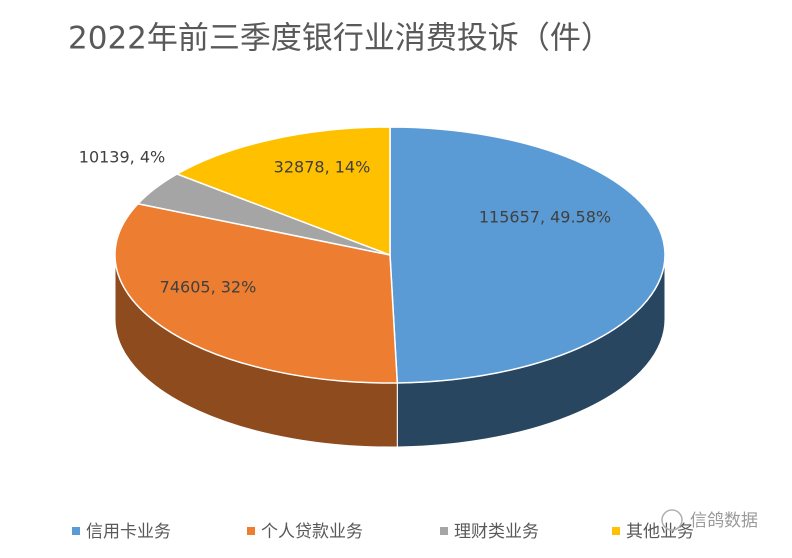  Describe the element at coordinates (312, 532) in the screenshot. I see `legend-label: 个人贷款业务` at that location.